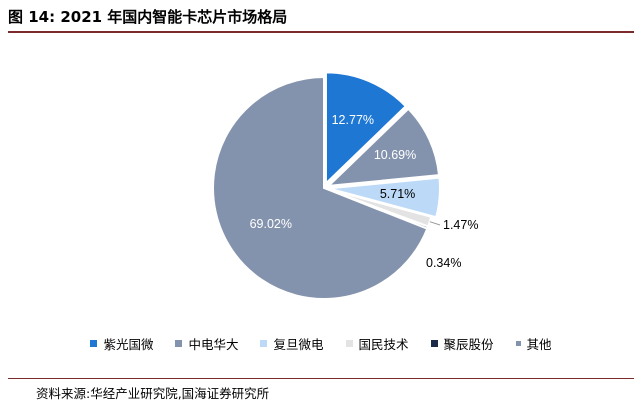  What do you see at coordinates (539, 344) in the screenshot?
I see `legend-label-6: 其他` at bounding box center [539, 344].